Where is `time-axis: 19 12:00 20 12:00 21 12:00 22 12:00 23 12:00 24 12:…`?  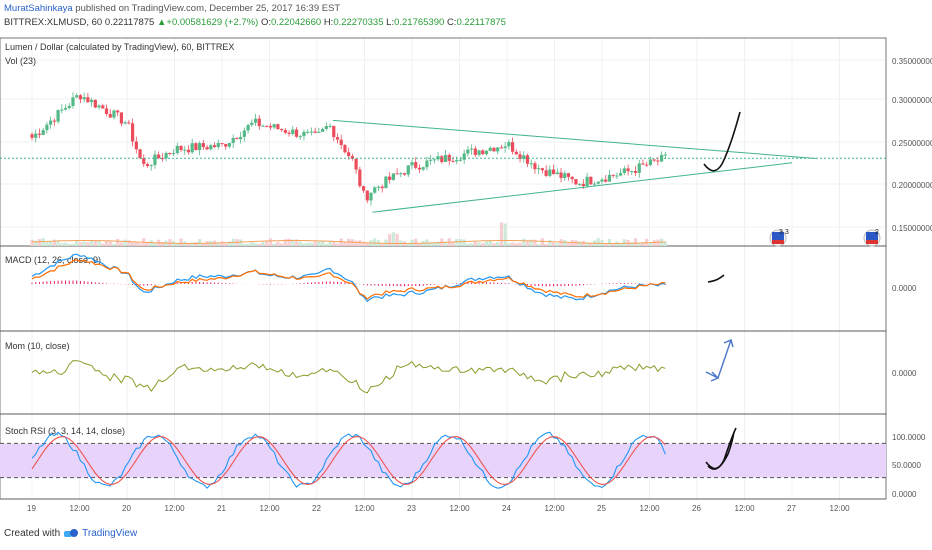
time-axis: 19 12:00 20 12:00 21 12:00 22 12:00 23 12:00 24 12:… is located at coordinates (443, 505).